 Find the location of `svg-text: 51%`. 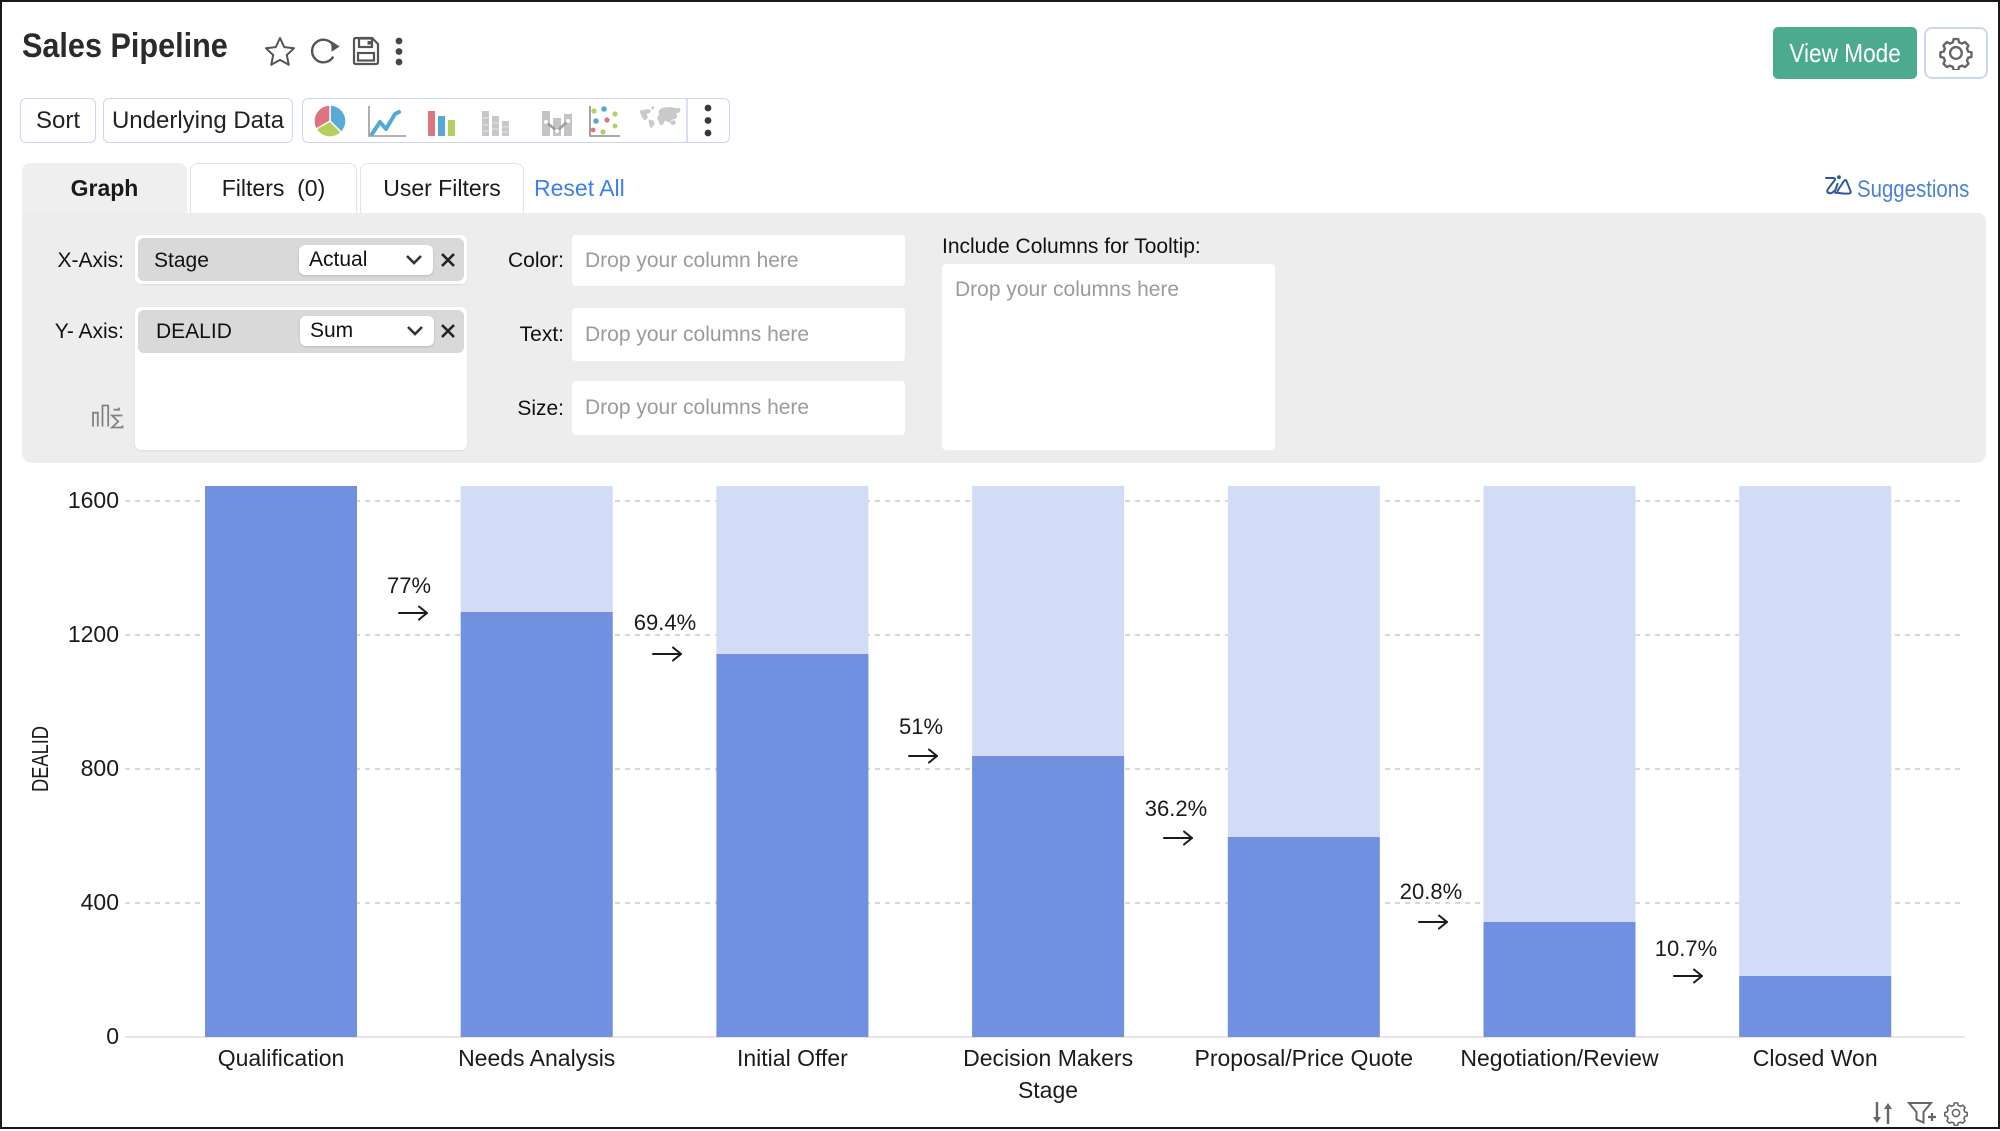

svg-text: 51% is located at coordinates (921, 726).